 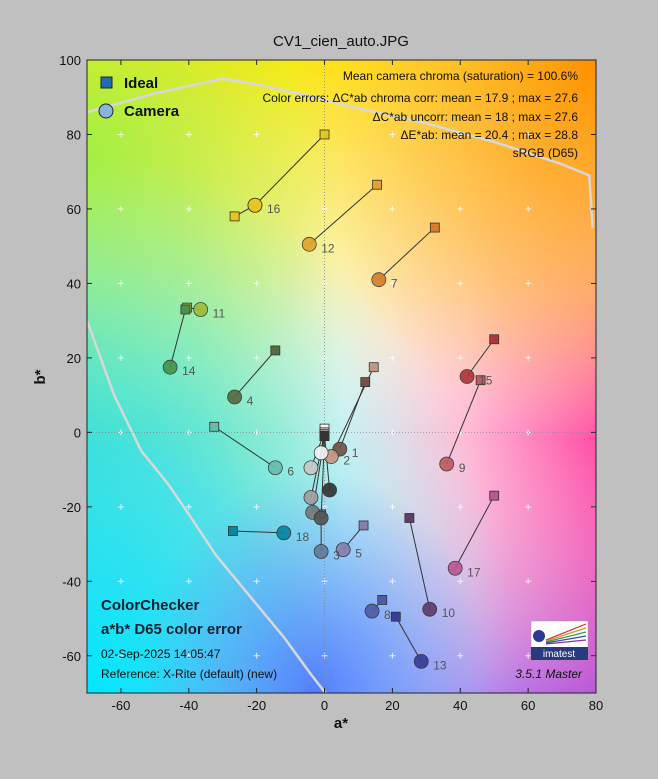 I want to click on legend-ideal-marker, so click(x=106, y=82).